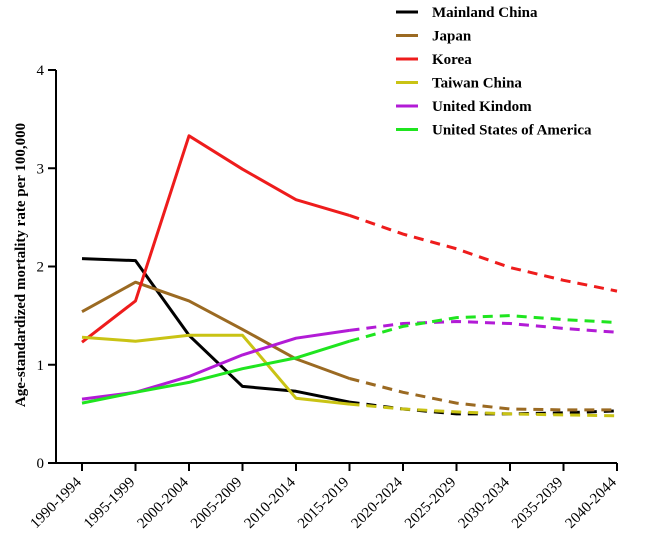 The width and height of the screenshot is (667, 544). I want to click on x-tick-label: 2020-2024, so click(378, 503).